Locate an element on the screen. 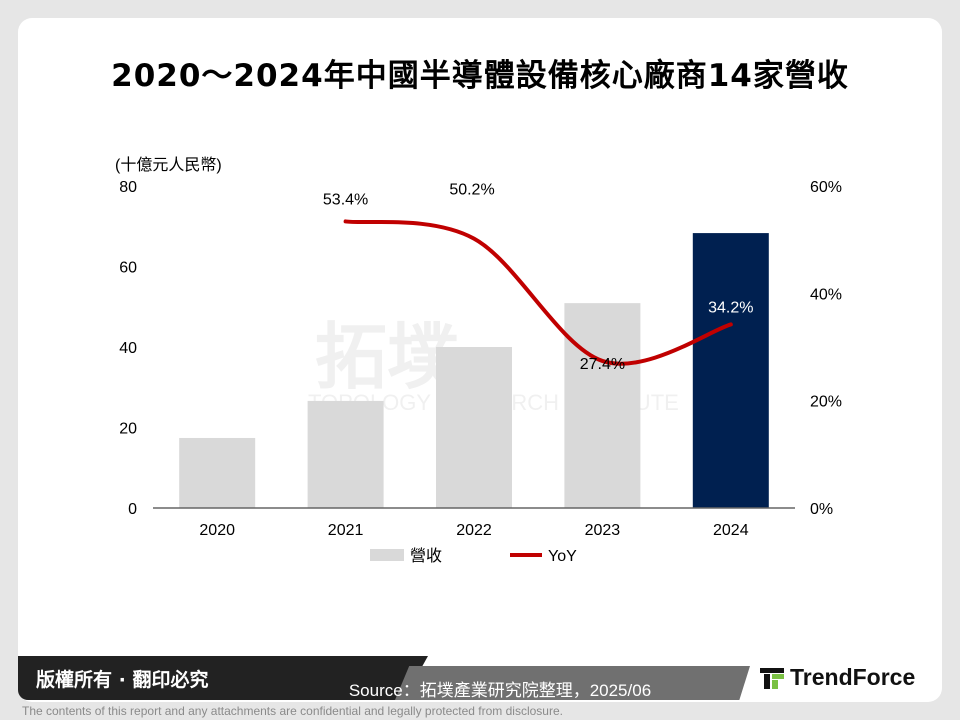 Image resolution: width=960 pixels, height=720 pixels. yoy-data-label: 34.2% is located at coordinates (730, 307).